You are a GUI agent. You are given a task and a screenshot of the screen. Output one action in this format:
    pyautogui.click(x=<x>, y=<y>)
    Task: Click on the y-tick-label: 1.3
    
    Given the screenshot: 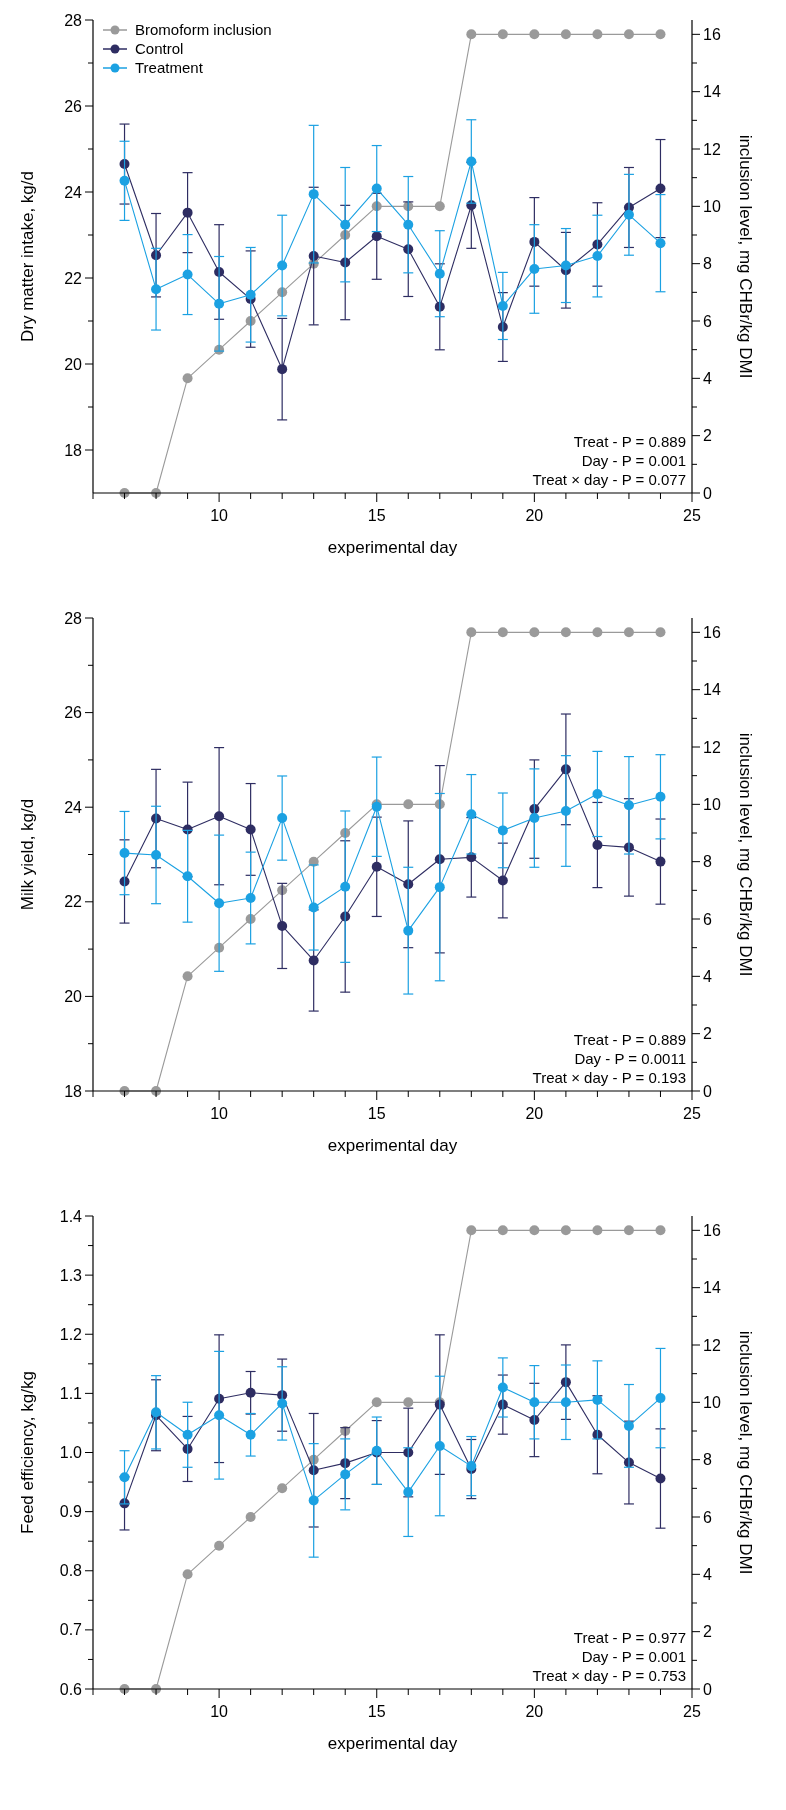 What is the action you would take?
    pyautogui.click(x=71, y=1275)
    